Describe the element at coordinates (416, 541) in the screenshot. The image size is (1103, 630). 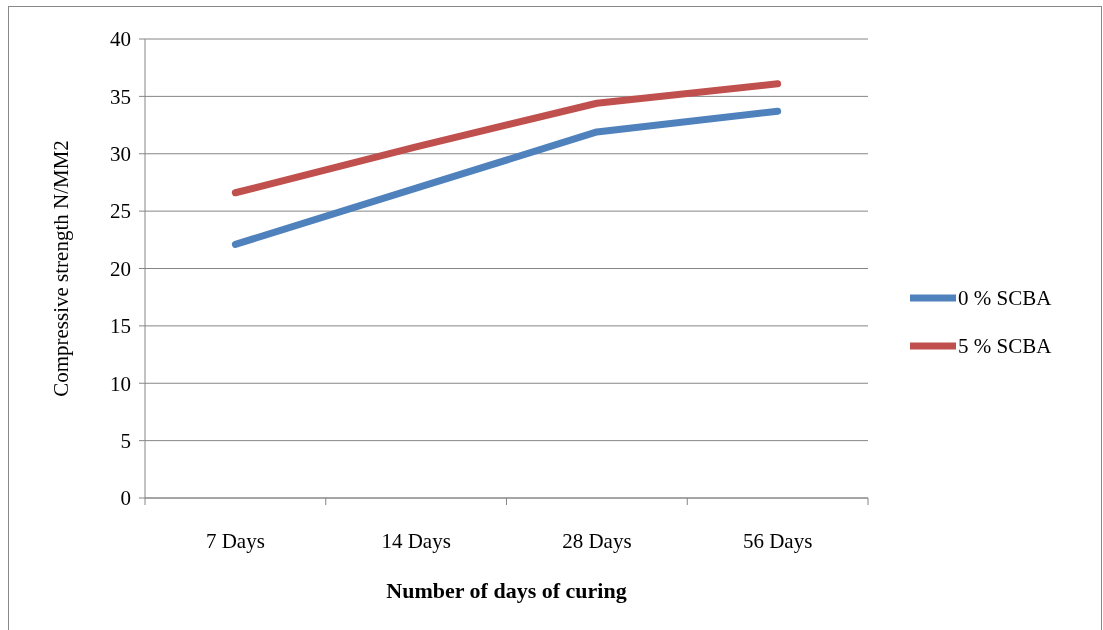
I see `x-tick-label: 14 Days` at that location.